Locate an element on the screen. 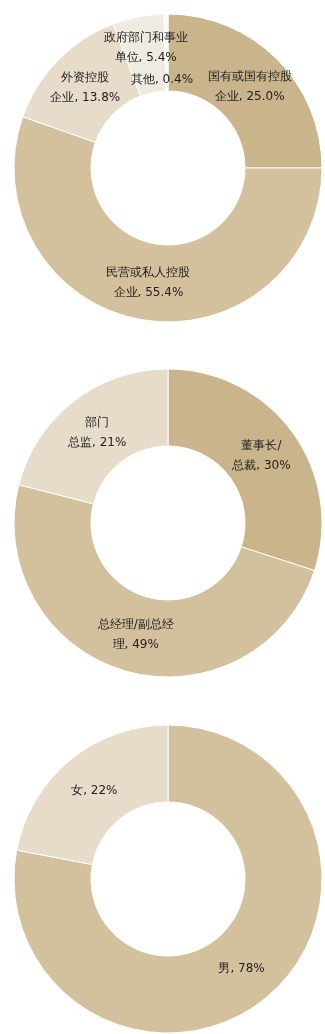 The width and height of the screenshot is (325, 1034). slice-label: 董事长/总裁, 30% is located at coordinates (261, 455).